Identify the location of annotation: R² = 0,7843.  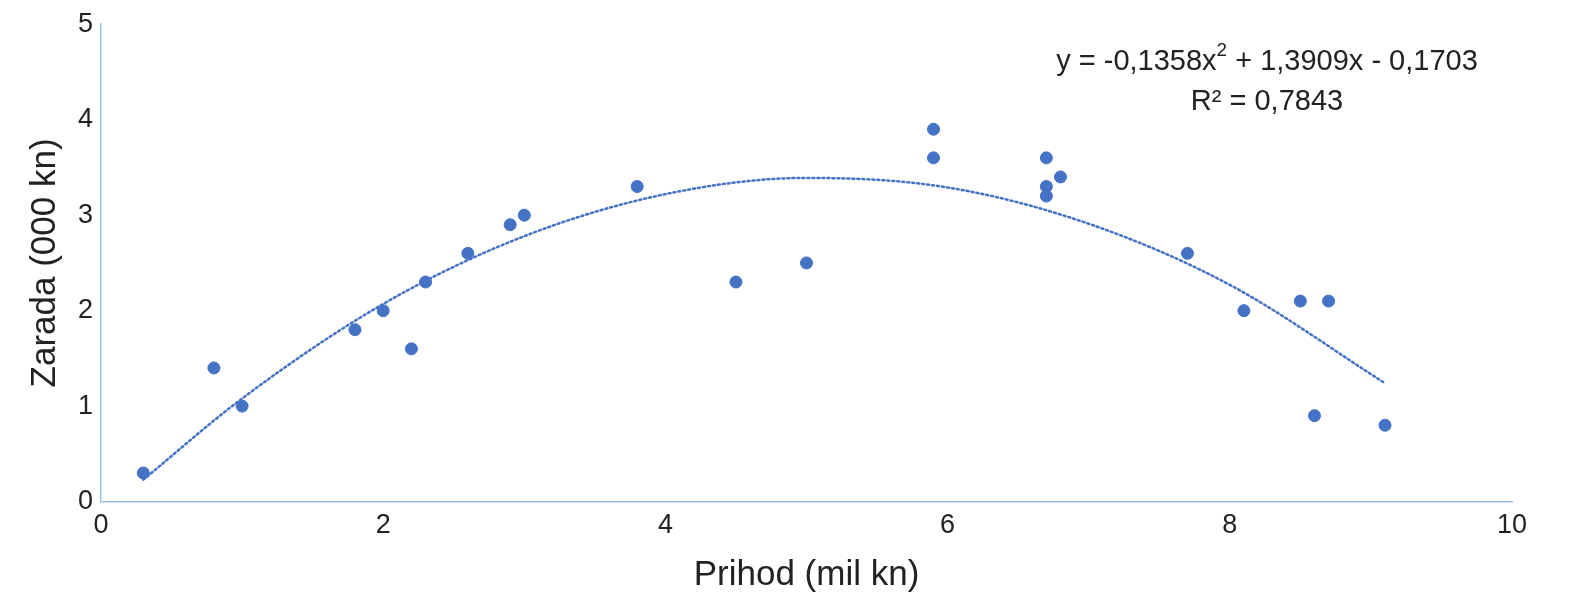
(1267, 100).